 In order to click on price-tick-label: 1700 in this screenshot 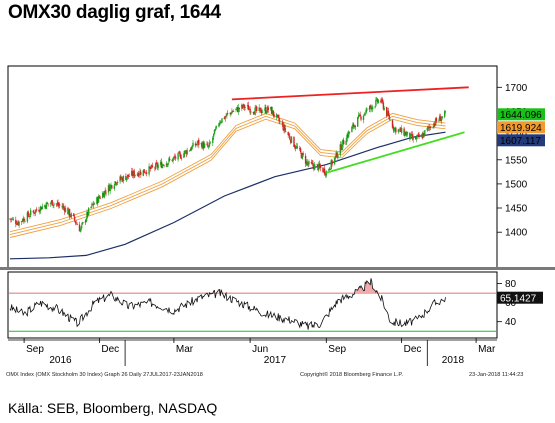, I will do `click(516, 88)`.